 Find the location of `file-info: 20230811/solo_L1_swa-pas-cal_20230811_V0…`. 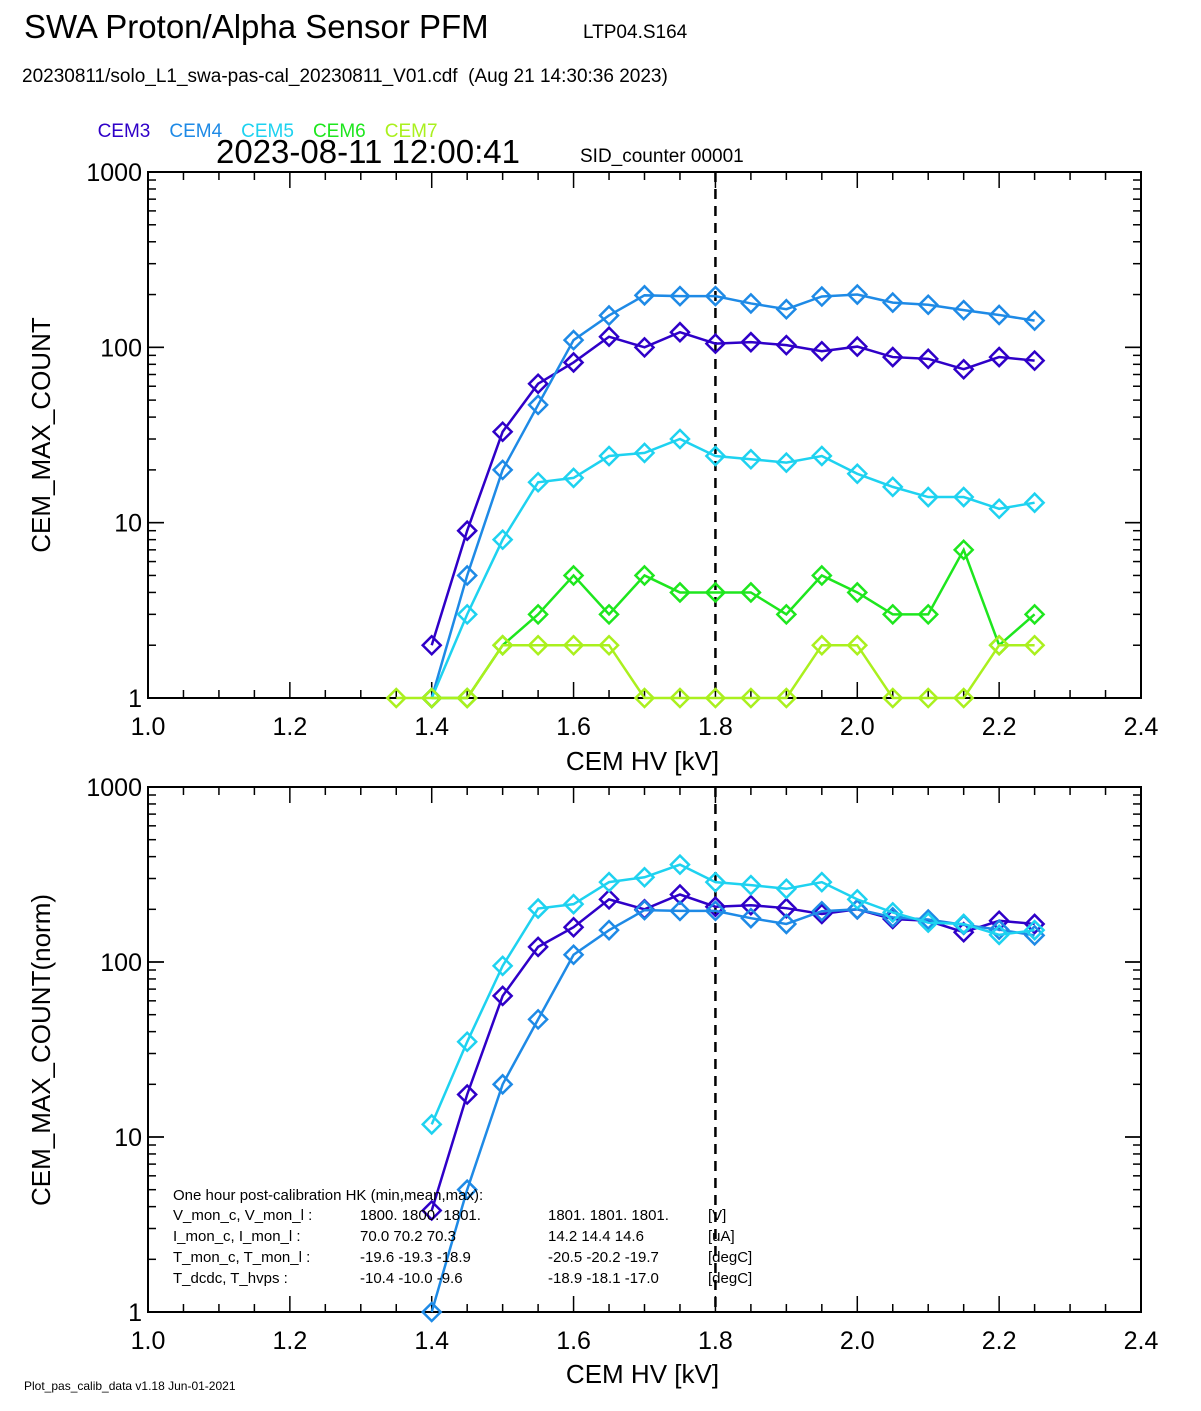

file-info: 20230811/solo_L1_swa-pas-cal_20230811_V0… is located at coordinates (345, 76).